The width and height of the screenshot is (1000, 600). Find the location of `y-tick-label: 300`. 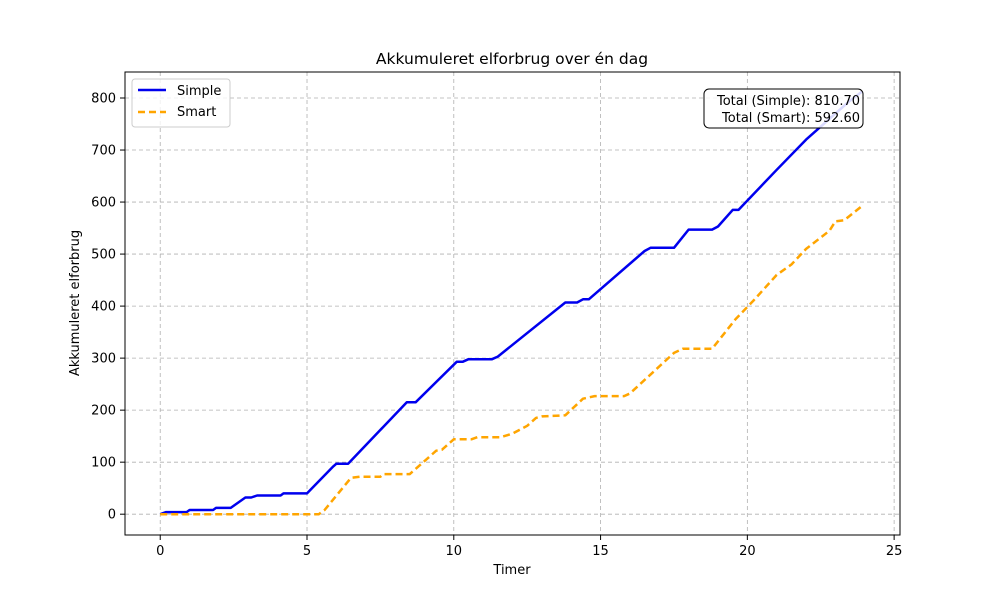

y-tick-label: 300 is located at coordinates (103, 359).